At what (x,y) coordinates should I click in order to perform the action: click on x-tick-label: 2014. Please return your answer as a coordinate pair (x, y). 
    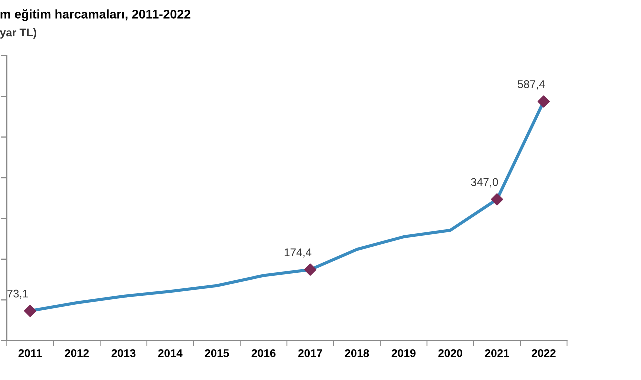
    Looking at the image, I should click on (170, 353).